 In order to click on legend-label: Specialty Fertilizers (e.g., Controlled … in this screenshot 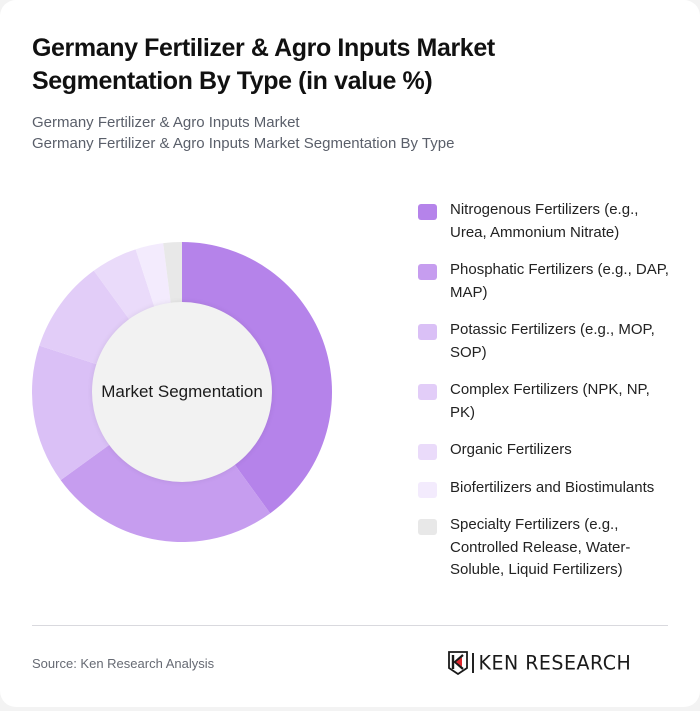, I will do `click(540, 547)`.